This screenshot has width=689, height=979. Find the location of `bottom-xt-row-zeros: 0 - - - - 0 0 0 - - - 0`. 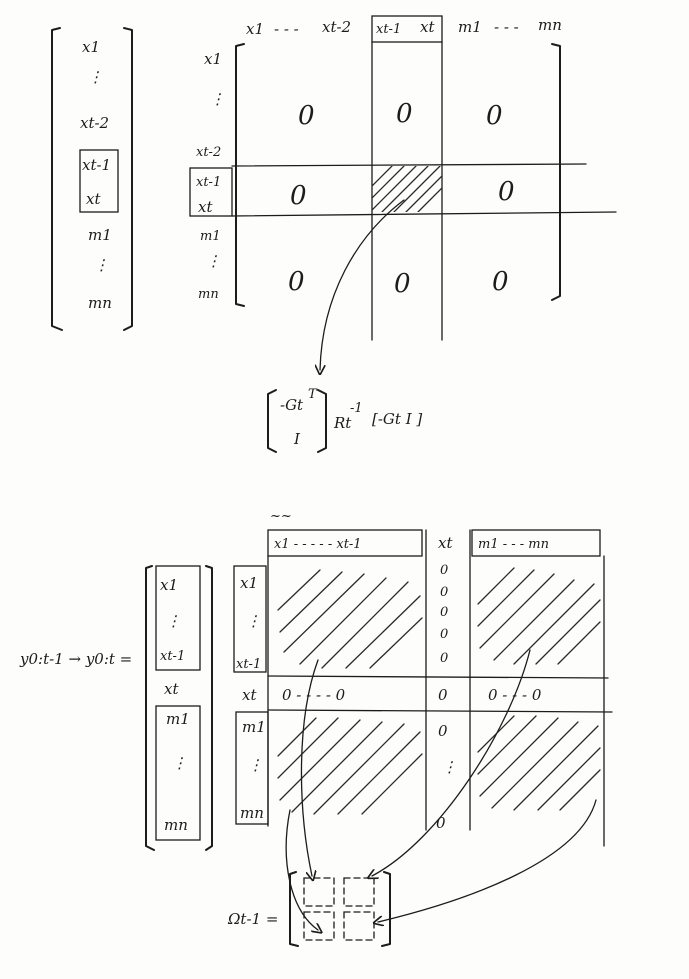

bottom-xt-row-zeros: 0 - - - - 0 0 0 - - - 0 is located at coordinates (412, 695).